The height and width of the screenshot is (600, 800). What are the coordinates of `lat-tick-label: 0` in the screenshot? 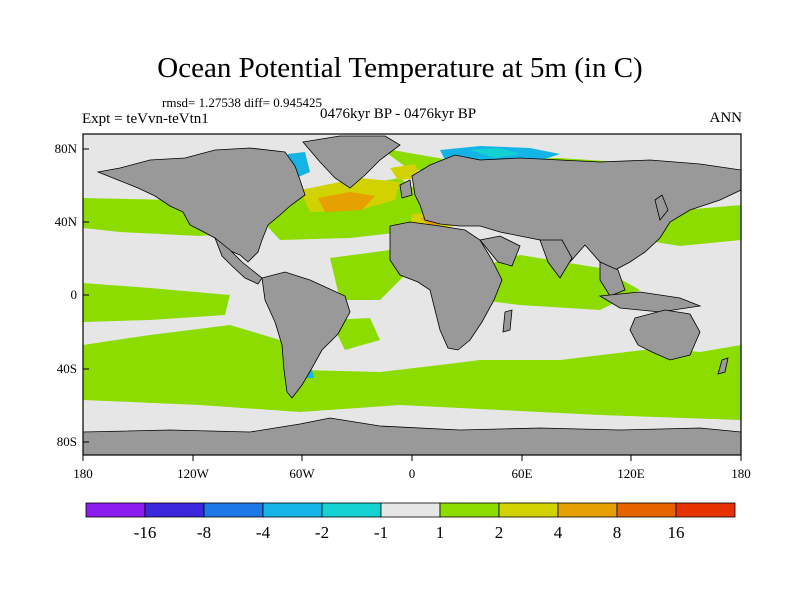 It's located at (74, 294).